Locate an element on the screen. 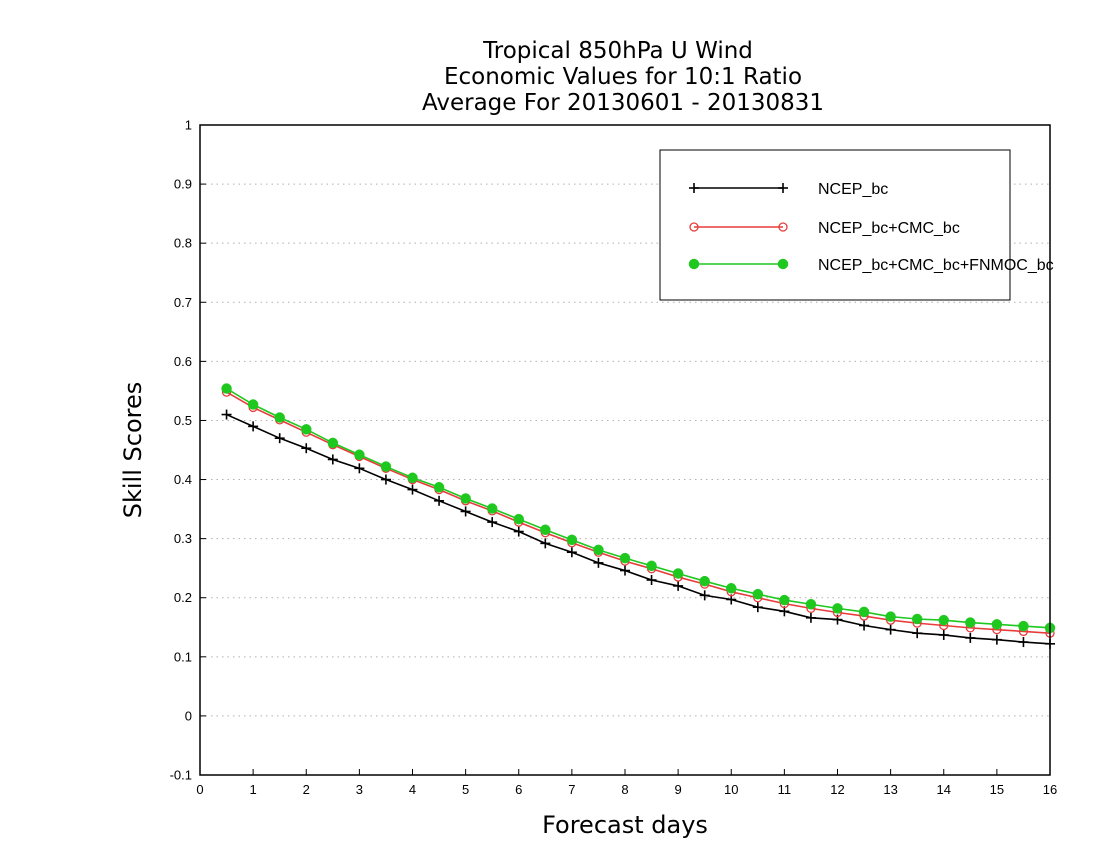 This screenshot has height=850, width=1100. y-axis: -0.1 0 0.1 0.2 0.3 0.4 0.5 0.6 0.7 0.8 0.9 1 is located at coordinates (188, 450).